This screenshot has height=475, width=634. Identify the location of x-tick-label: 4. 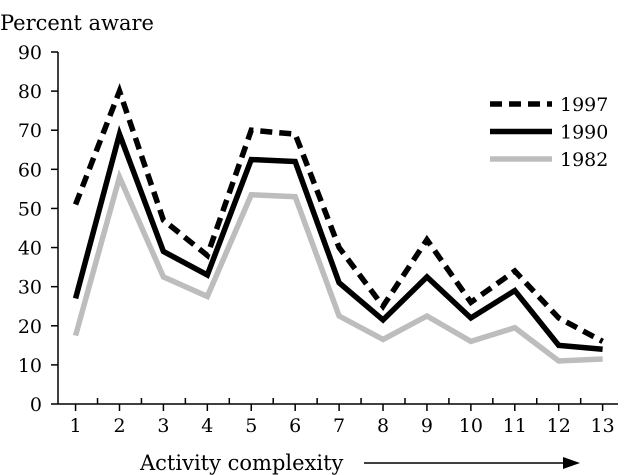
(207, 426).